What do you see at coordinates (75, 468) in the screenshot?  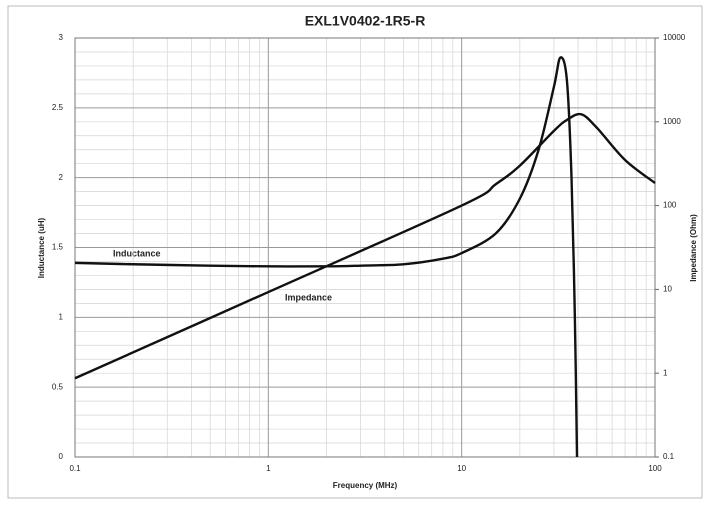 I see `x-tick-label: 0.1` at bounding box center [75, 468].